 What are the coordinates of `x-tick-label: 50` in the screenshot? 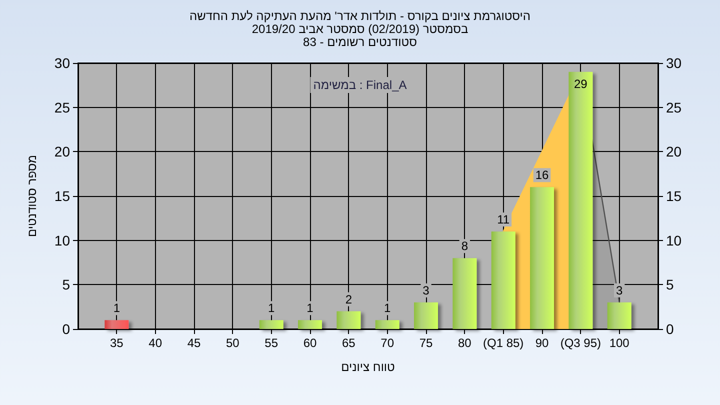 It's located at (233, 343).